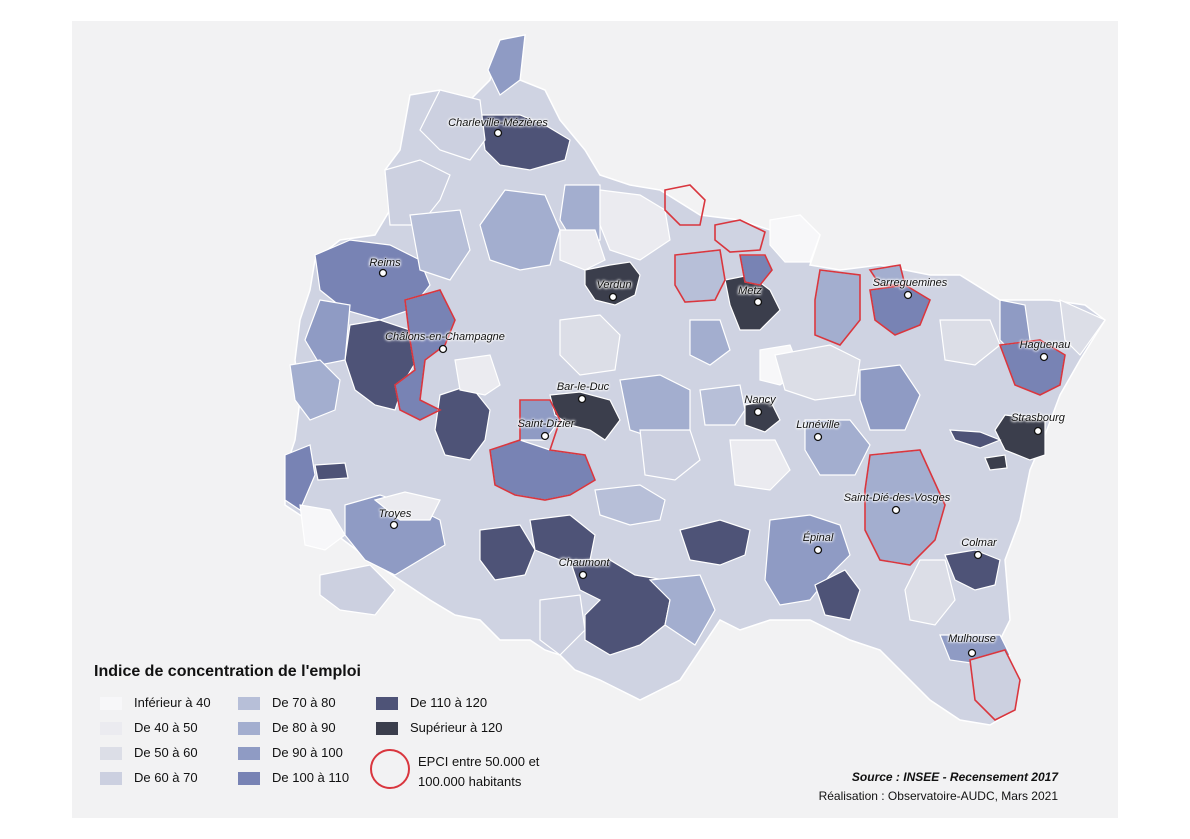 The image size is (1190, 839). What do you see at coordinates (760, 400) in the screenshot?
I see `city-label: Nancy` at bounding box center [760, 400].